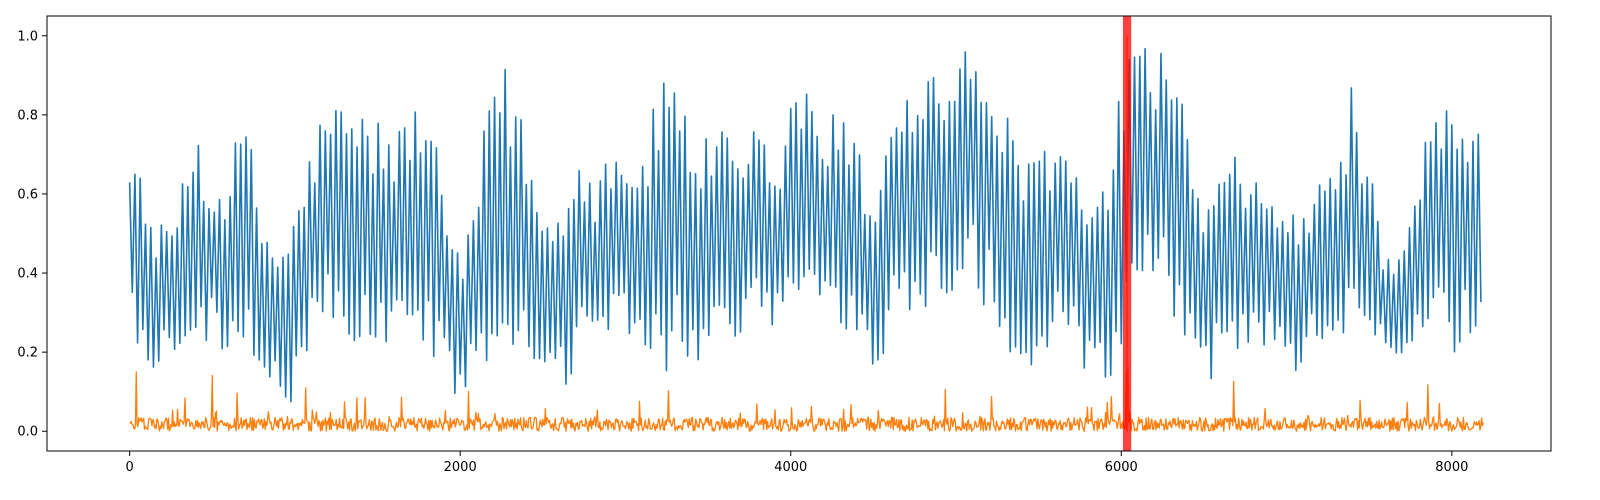 The height and width of the screenshot is (500, 1600). What do you see at coordinates (790, 467) in the screenshot?
I see `x-tick-label: 4000` at bounding box center [790, 467].